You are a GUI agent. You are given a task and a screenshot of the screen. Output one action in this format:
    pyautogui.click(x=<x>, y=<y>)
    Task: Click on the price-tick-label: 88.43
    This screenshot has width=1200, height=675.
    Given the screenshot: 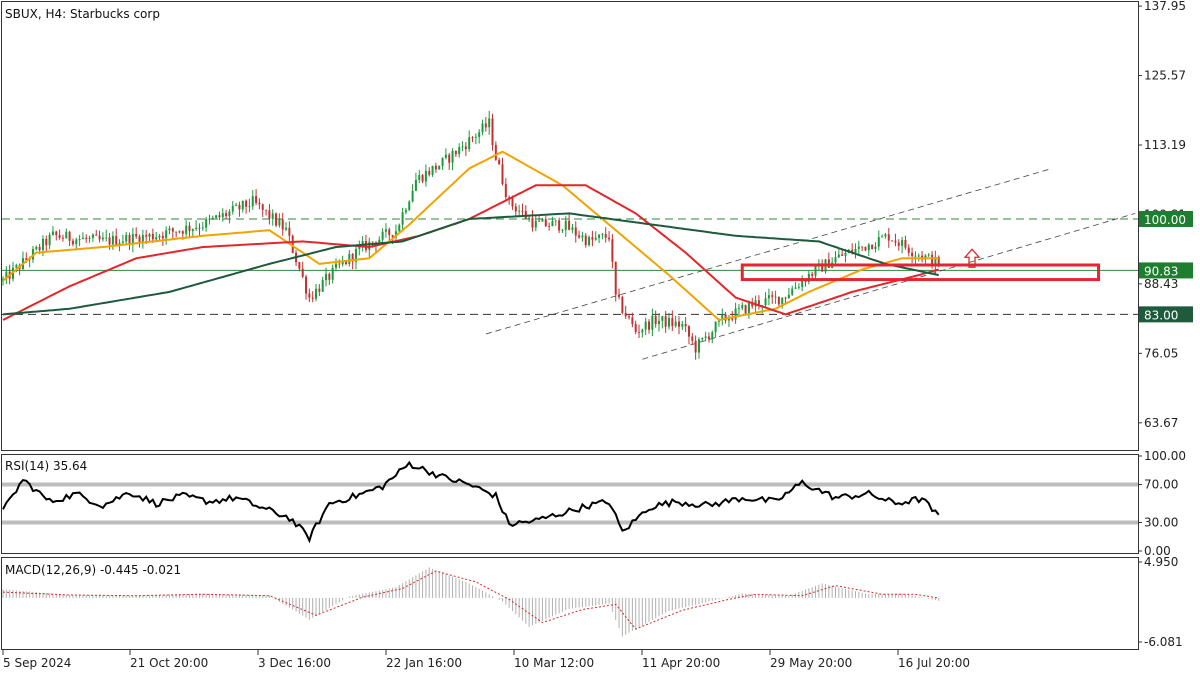 What is the action you would take?
    pyautogui.click(x=1161, y=284)
    